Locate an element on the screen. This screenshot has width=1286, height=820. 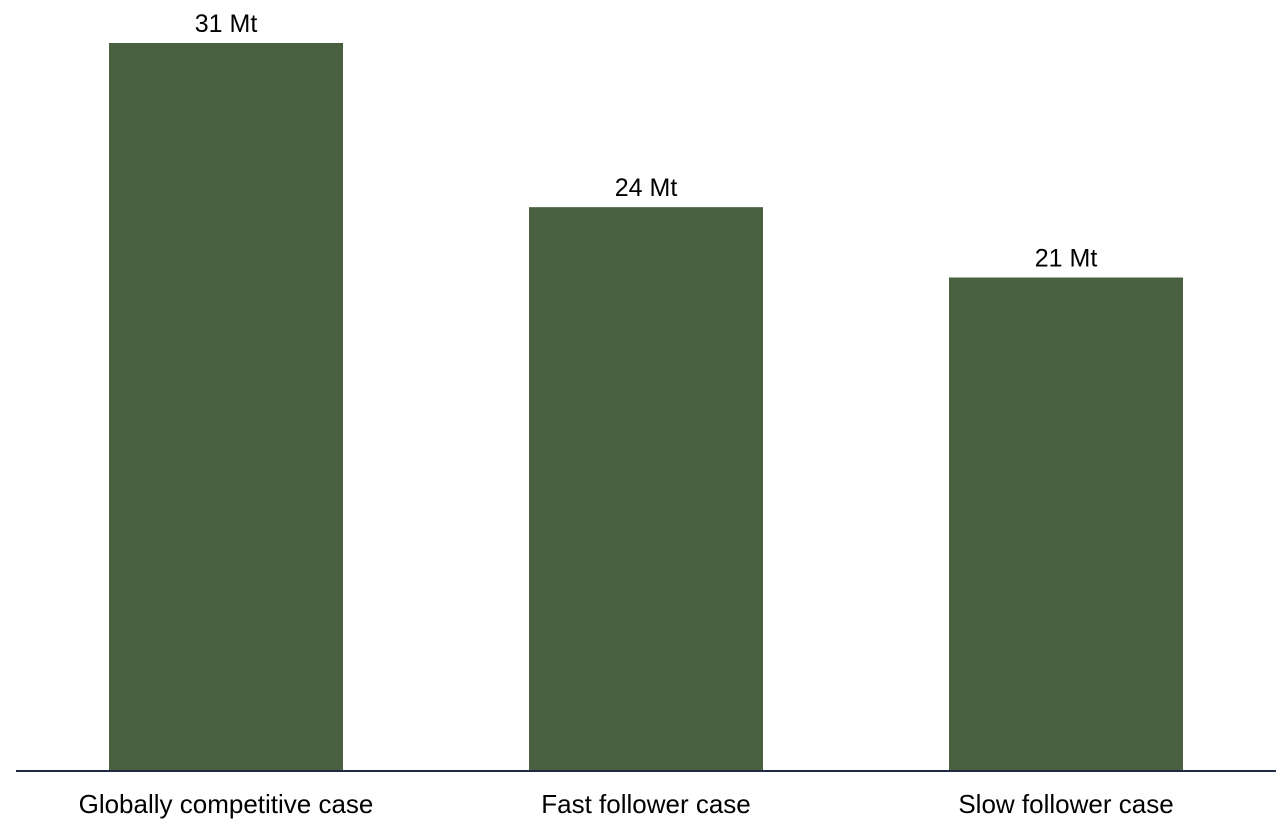
bar-value-label: 24 Mt is located at coordinates (646, 188).